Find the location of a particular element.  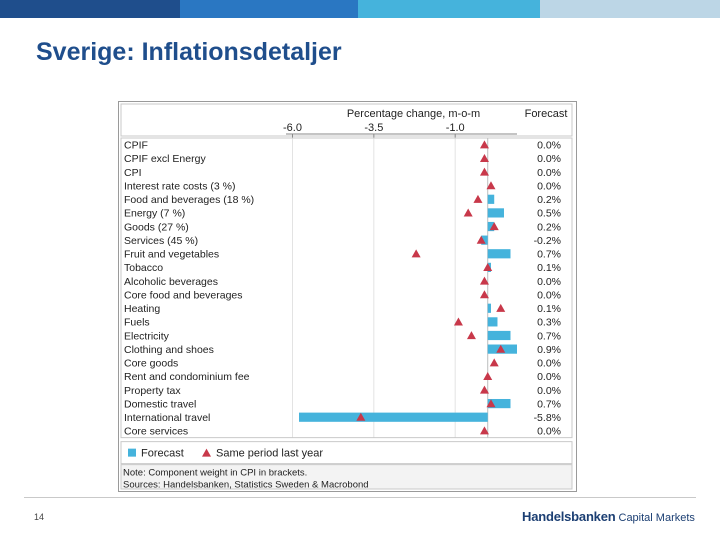

category-label: Core services is located at coordinates (156, 432).